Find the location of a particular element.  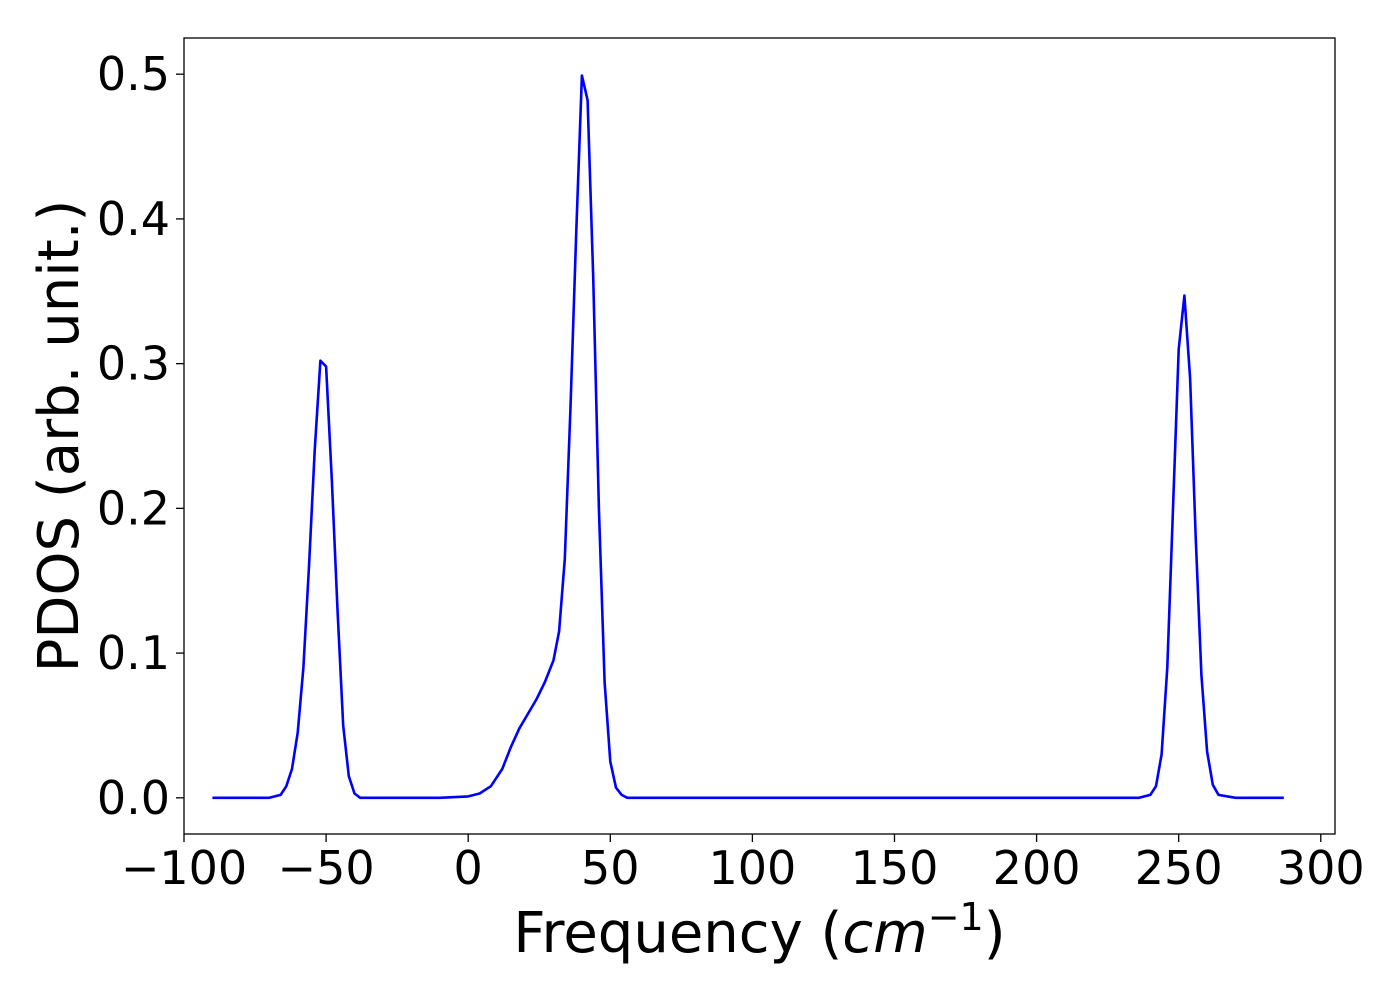

x-tick-label: 0 is located at coordinates (468, 868).